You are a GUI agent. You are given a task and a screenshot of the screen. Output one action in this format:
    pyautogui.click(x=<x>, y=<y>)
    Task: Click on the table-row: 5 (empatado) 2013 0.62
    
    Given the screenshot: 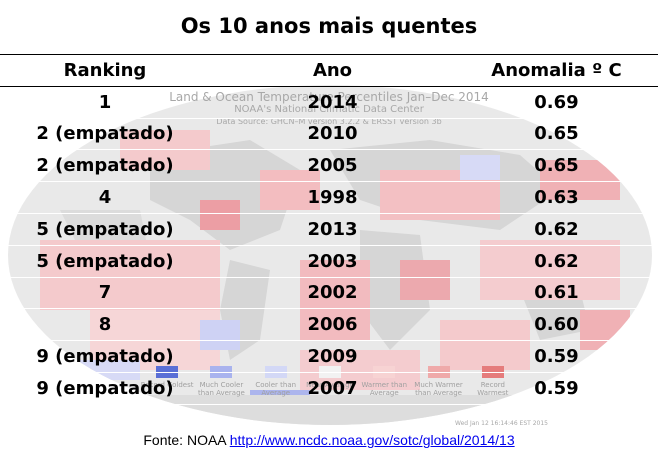 What is the action you would take?
    pyautogui.click(x=329, y=229)
    